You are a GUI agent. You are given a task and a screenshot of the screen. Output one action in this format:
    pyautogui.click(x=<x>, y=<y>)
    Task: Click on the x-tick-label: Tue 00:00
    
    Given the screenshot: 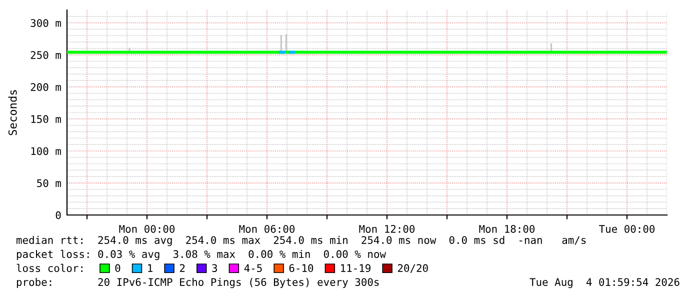 What is the action you would take?
    pyautogui.click(x=627, y=228)
    